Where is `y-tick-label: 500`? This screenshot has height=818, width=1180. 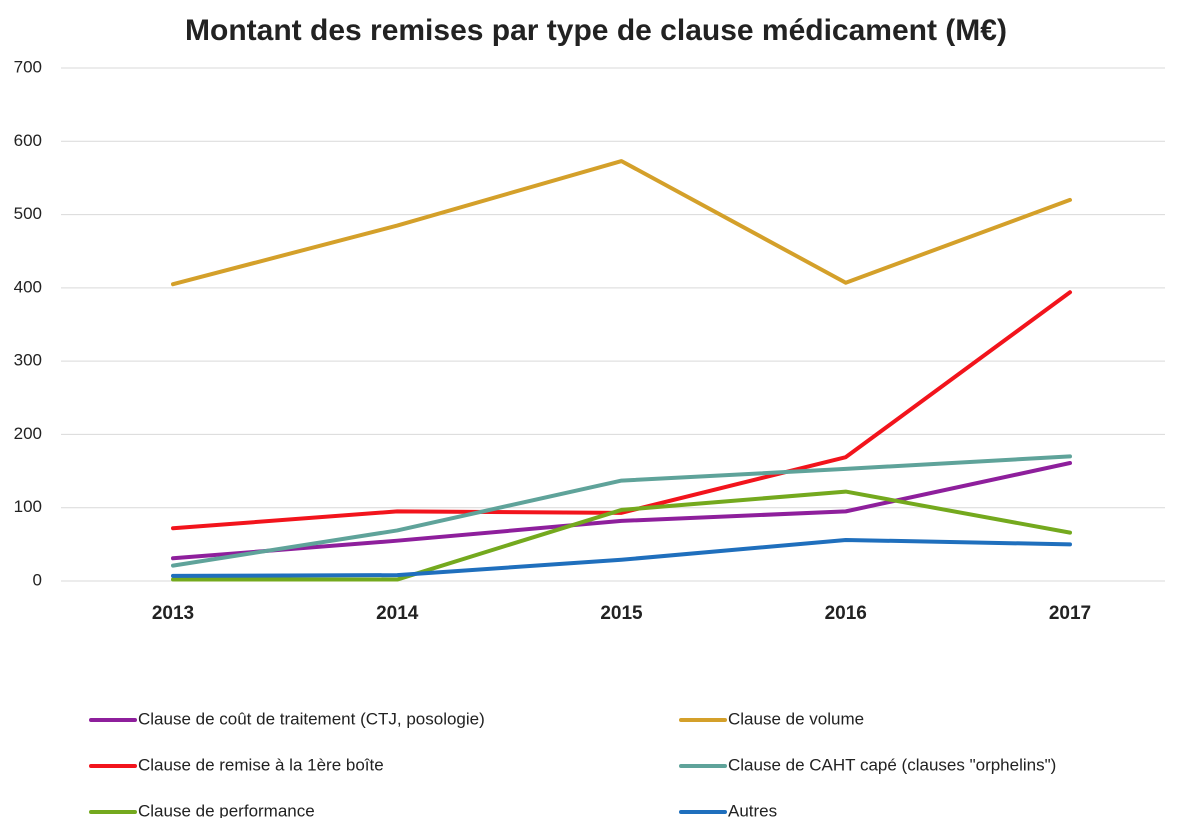
y-tick-label: 500 is located at coordinates (28, 213).